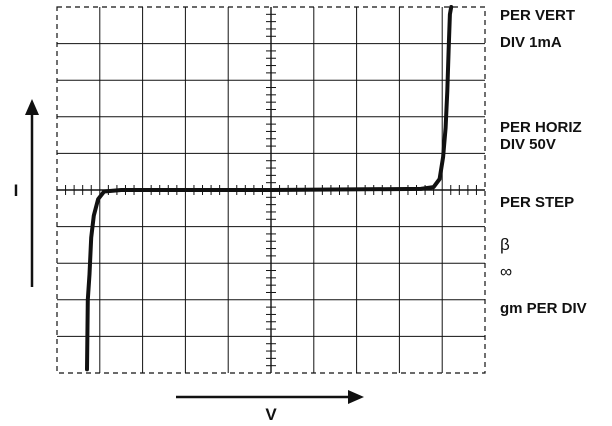 This screenshot has width=612, height=426. What do you see at coordinates (356, 397) in the screenshot?
I see `voltage-arrow-head` at bounding box center [356, 397].